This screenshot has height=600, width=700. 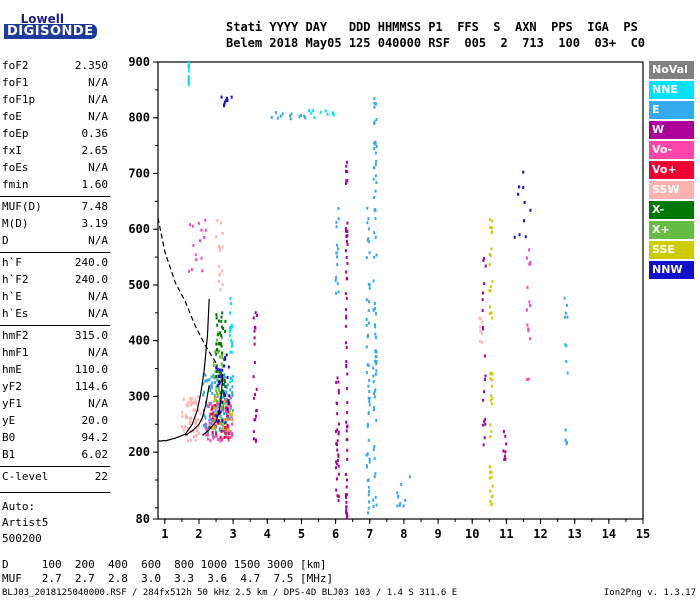 What do you see at coordinates (139, 452) in the screenshot?
I see `y-tick-label: 200` at bounding box center [139, 452].